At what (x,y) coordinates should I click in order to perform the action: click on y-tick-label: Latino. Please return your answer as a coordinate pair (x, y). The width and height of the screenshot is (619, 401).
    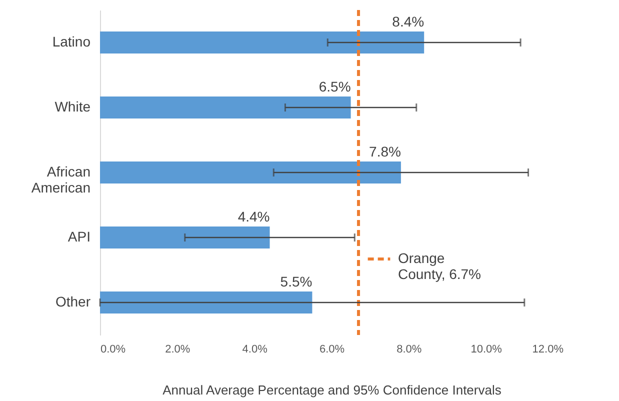
    Looking at the image, I should click on (71, 42).